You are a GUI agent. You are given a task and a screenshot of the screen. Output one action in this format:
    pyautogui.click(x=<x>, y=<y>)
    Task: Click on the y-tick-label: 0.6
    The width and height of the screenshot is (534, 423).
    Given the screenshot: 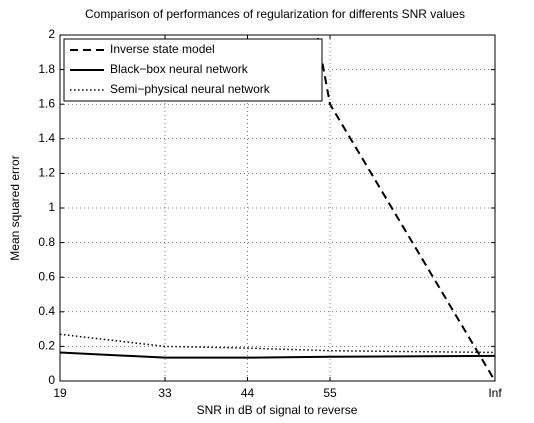 What is the action you would take?
    pyautogui.click(x=46, y=276)
    